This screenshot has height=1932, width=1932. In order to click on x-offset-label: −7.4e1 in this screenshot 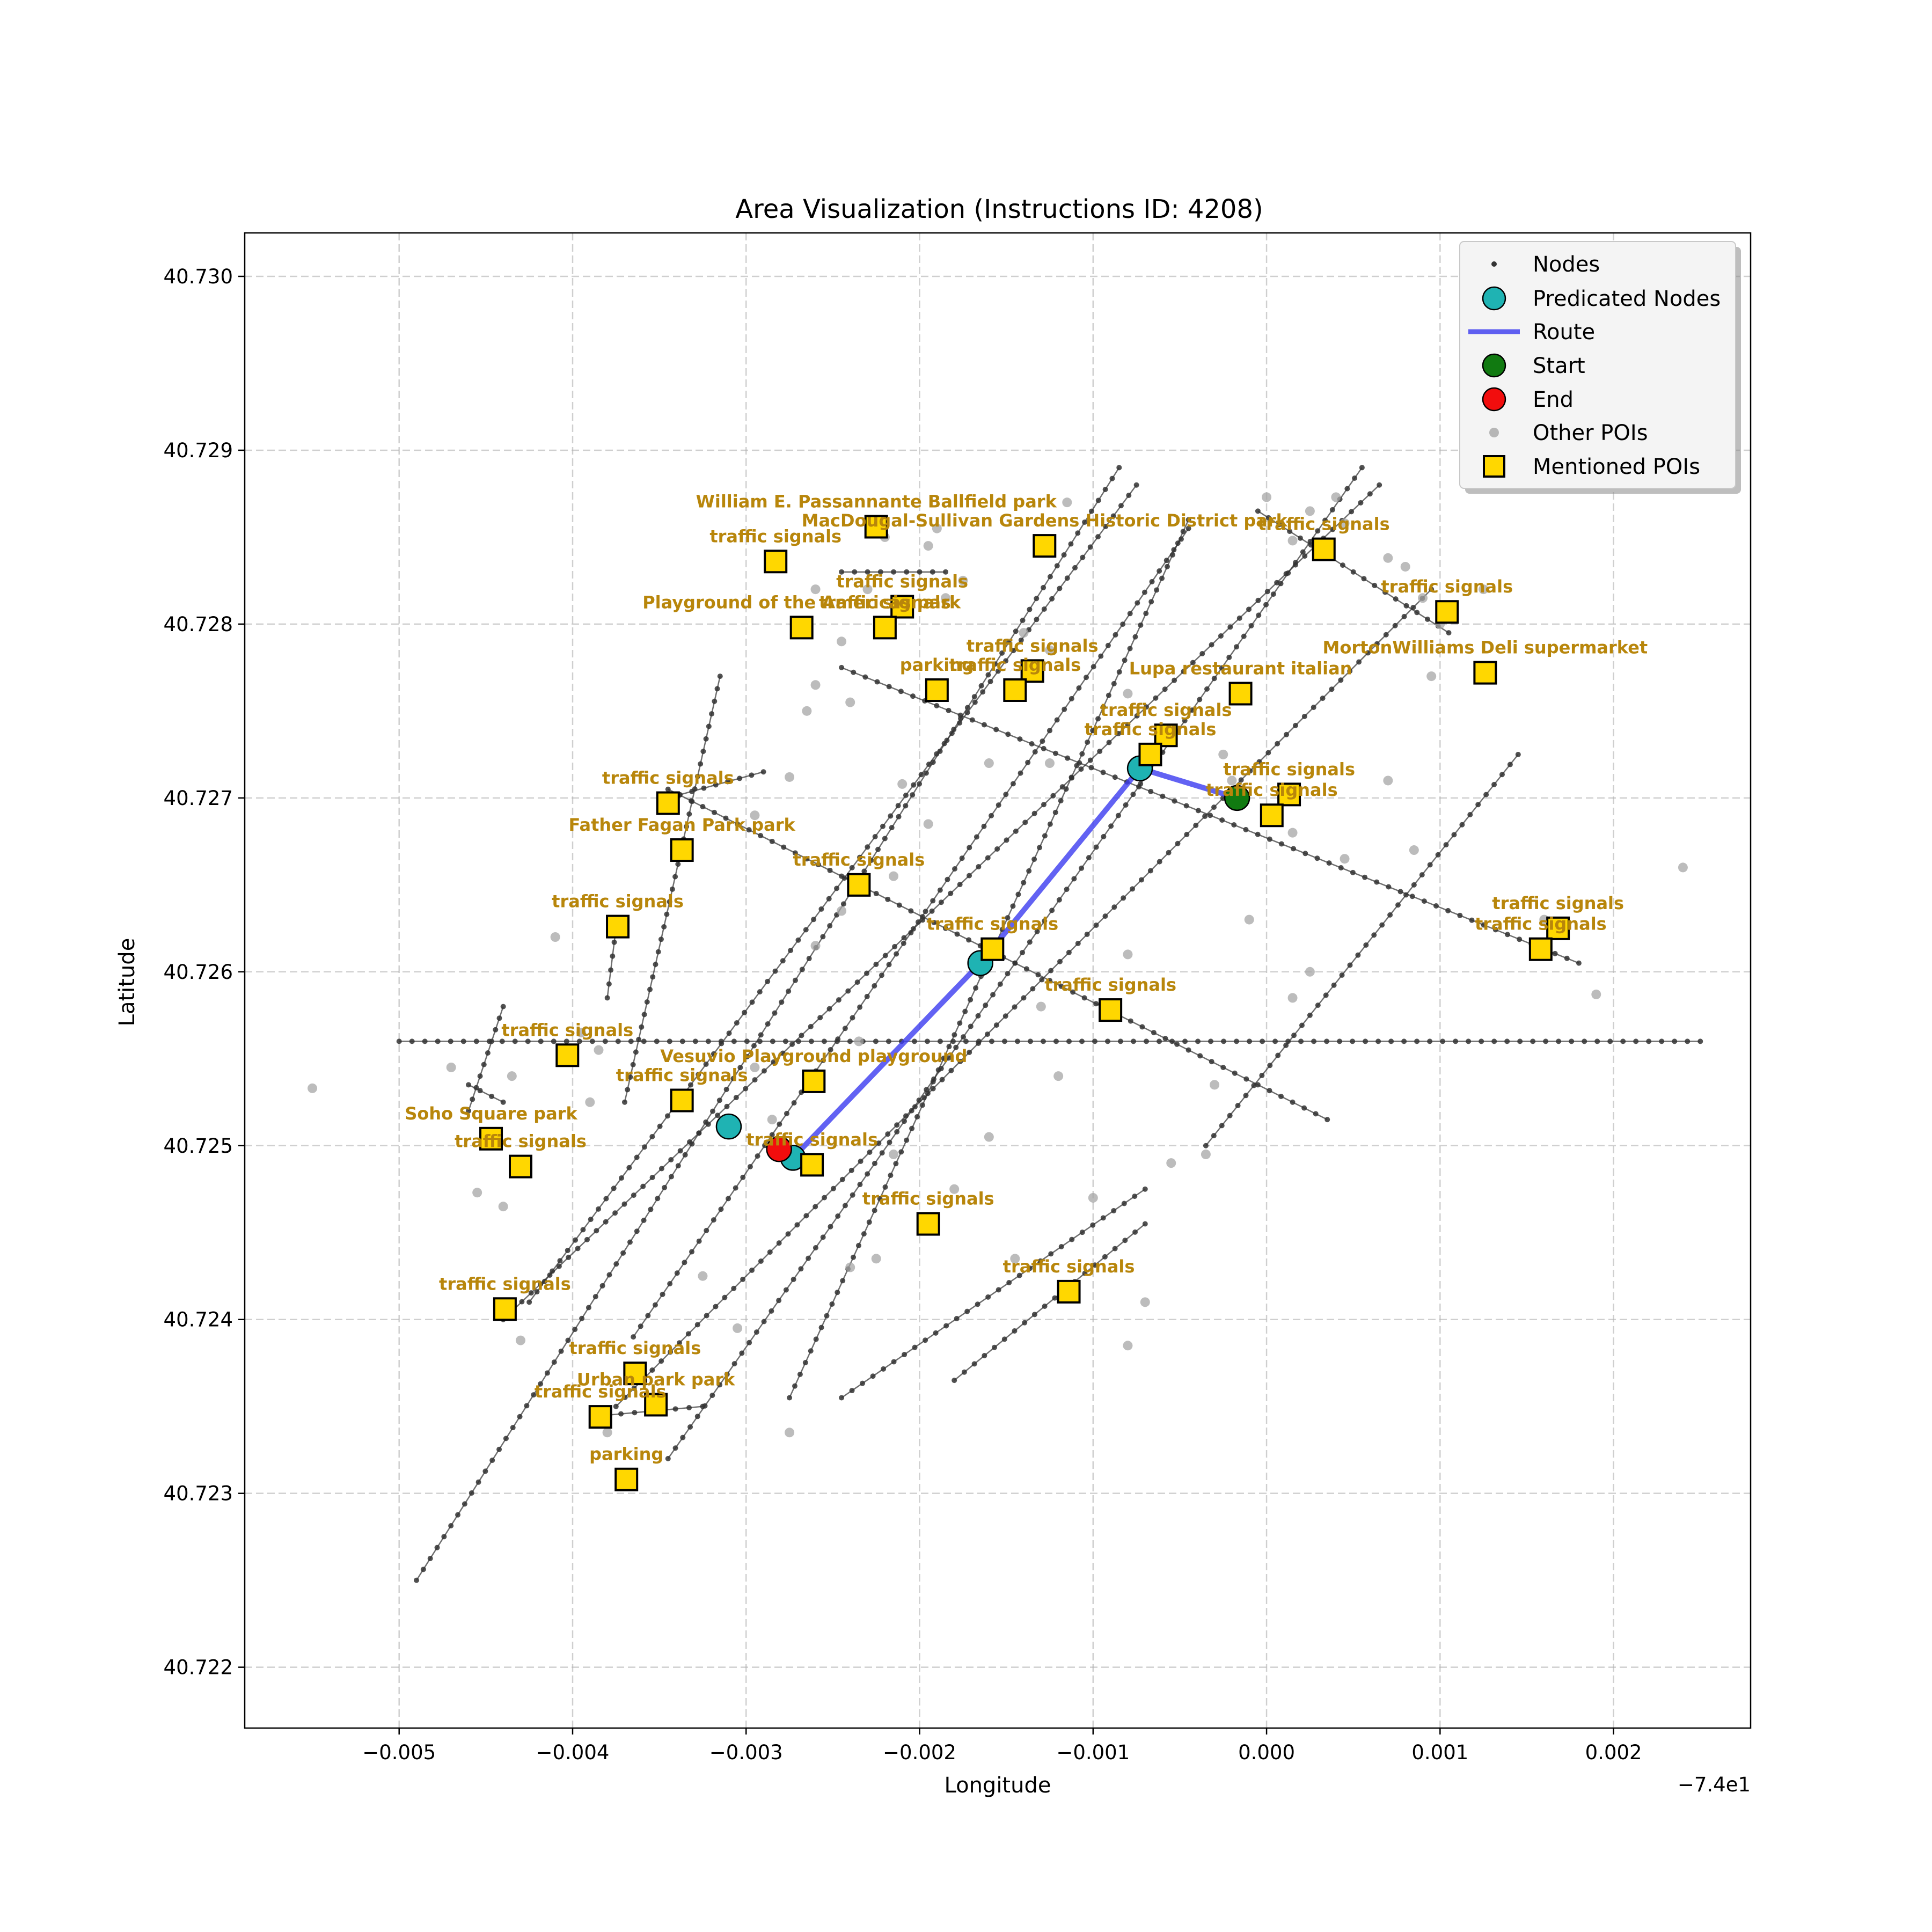, I will do `click(1714, 1784)`.